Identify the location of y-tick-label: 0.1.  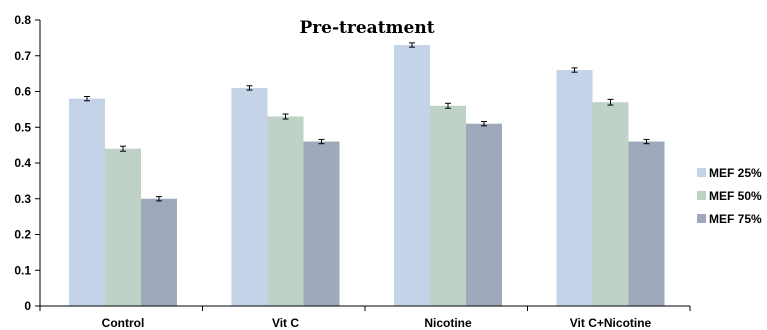
(22, 270).